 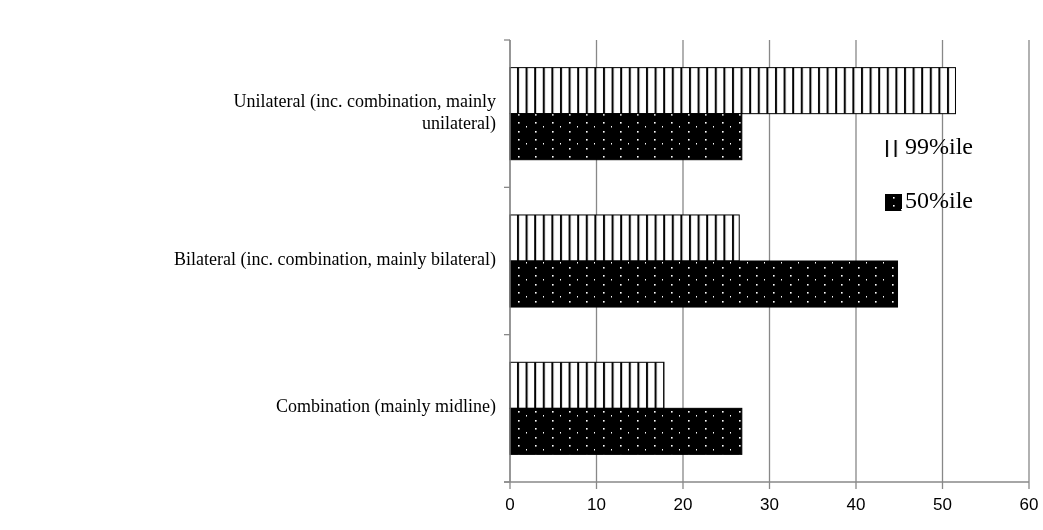 What do you see at coordinates (683, 504) in the screenshot?
I see `x-tick-label: 20` at bounding box center [683, 504].